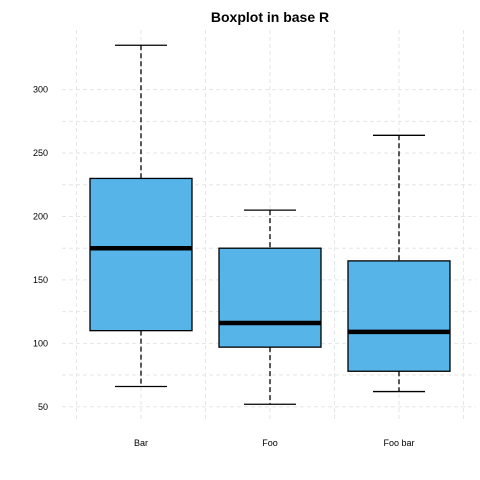 The width and height of the screenshot is (480, 480). What do you see at coordinates (141, 443) in the screenshot?
I see `x-tick-label: Bar` at bounding box center [141, 443].